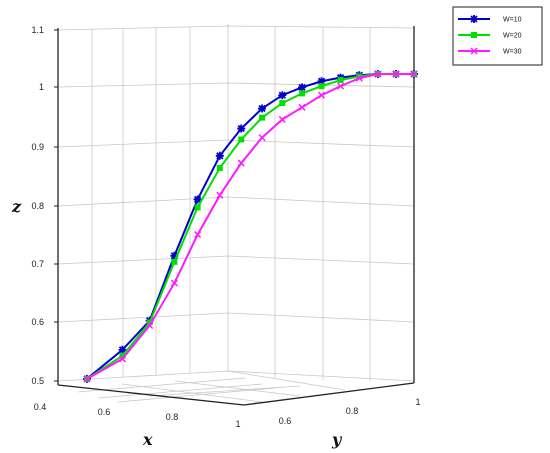 This screenshot has height=453, width=550. I want to click on legend-item: W=20, so click(490, 36).